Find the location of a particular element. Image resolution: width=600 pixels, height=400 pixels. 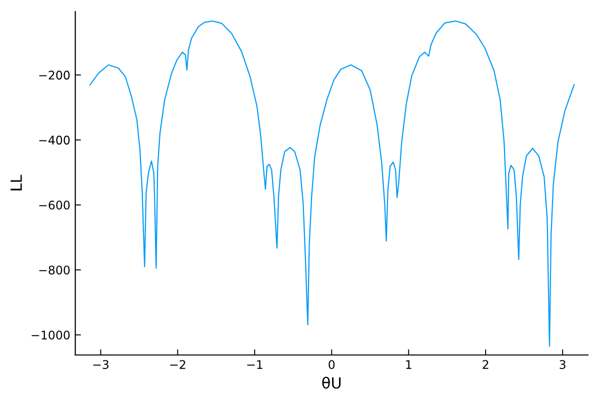

x-tick-label: −3 is located at coordinates (100, 364).